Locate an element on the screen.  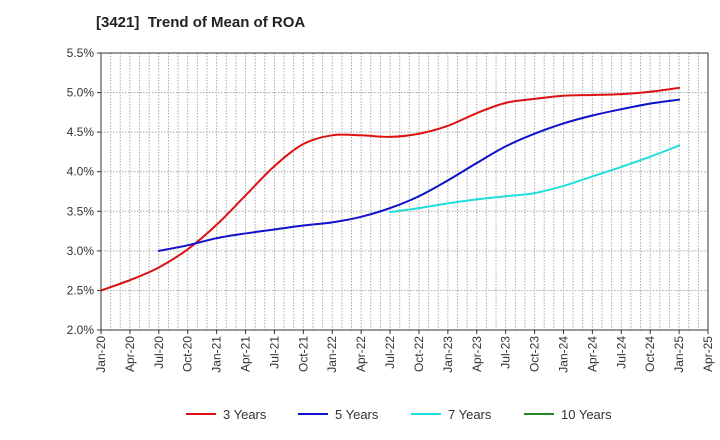
y-tick-label: 3.0% is located at coordinates (81, 251).